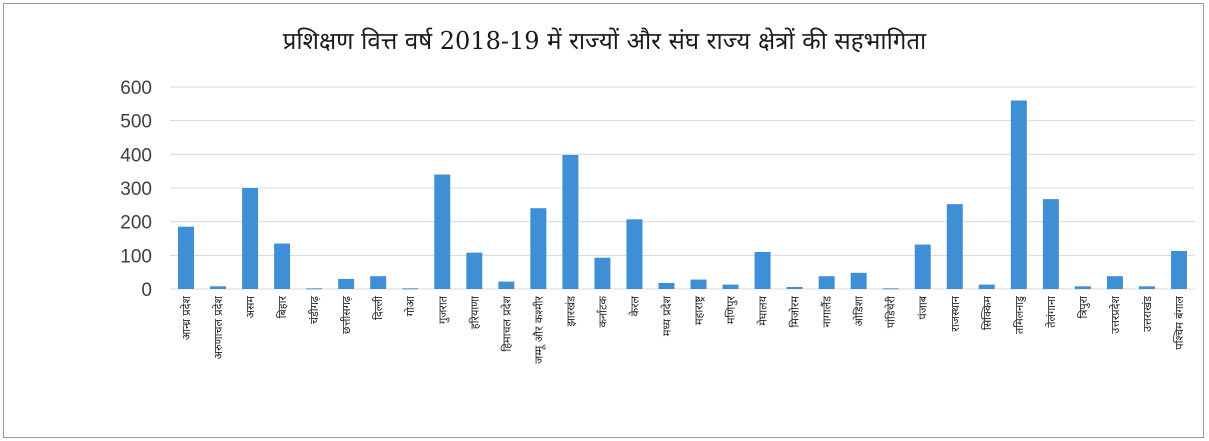 This screenshot has width=1209, height=441. Describe the element at coordinates (634, 305) in the screenshot. I see `x-category-label: केरल` at that location.